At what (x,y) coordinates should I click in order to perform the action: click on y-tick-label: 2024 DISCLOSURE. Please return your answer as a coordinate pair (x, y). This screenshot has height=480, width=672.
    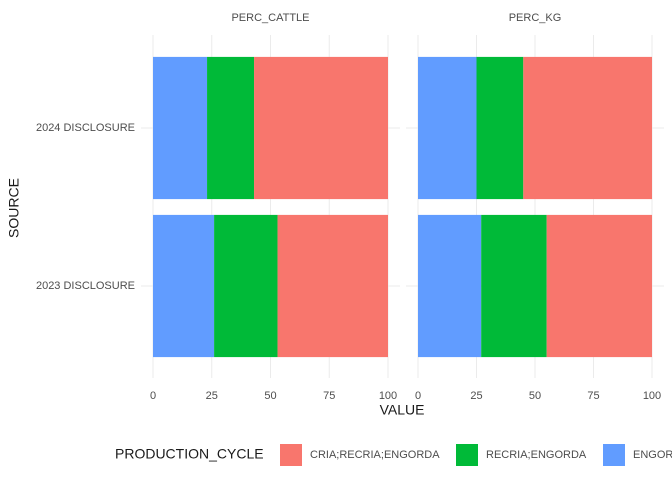
    Looking at the image, I should click on (85, 128).